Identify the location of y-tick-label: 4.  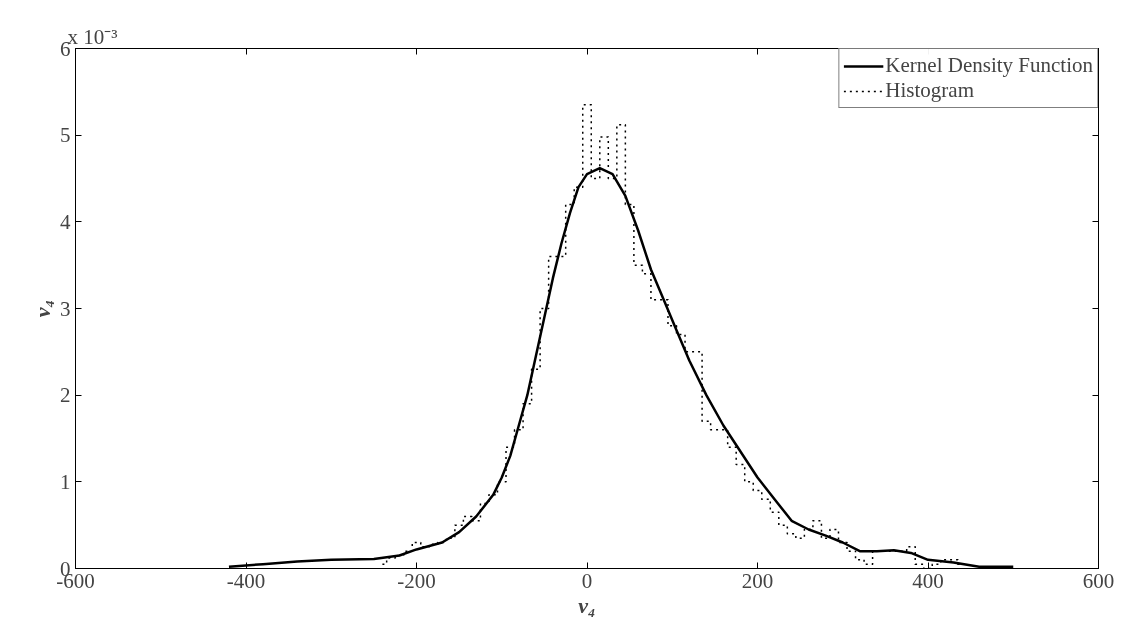
(65, 221).